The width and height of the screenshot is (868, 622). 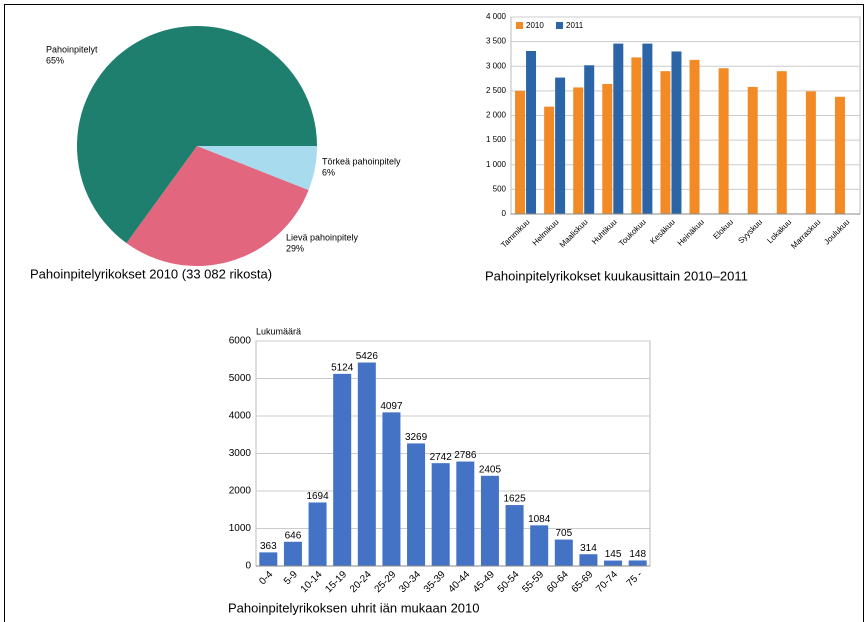 What do you see at coordinates (336, 582) in the screenshot?
I see `x-tick-label: 15-19` at bounding box center [336, 582].